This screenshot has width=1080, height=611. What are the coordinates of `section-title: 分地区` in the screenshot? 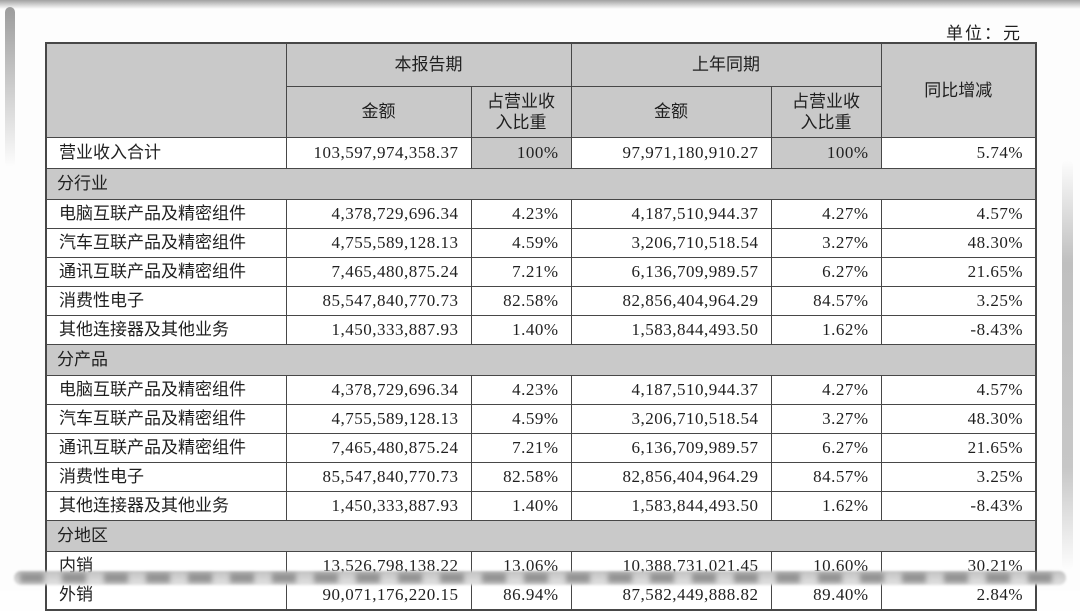 It's located at (541, 536).